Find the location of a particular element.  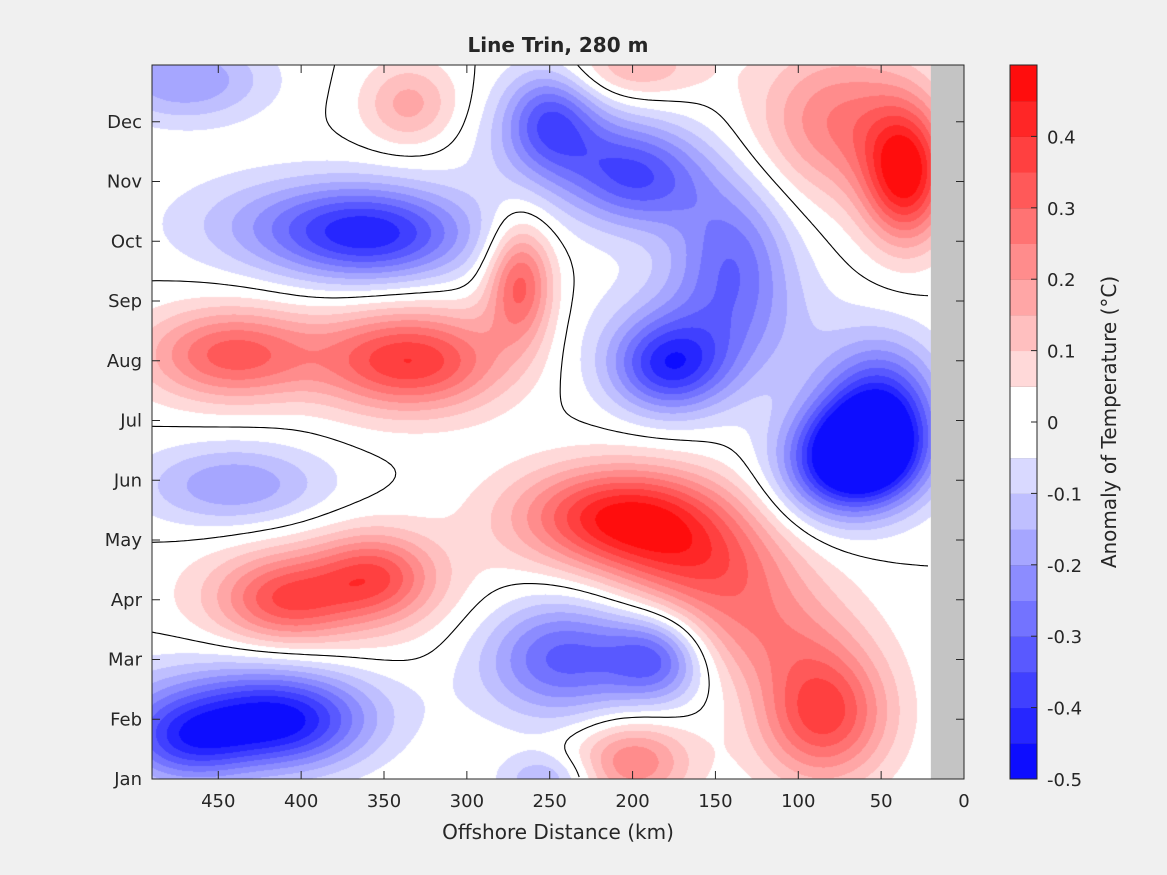

y-tick-label: Feb is located at coordinates (126, 719).